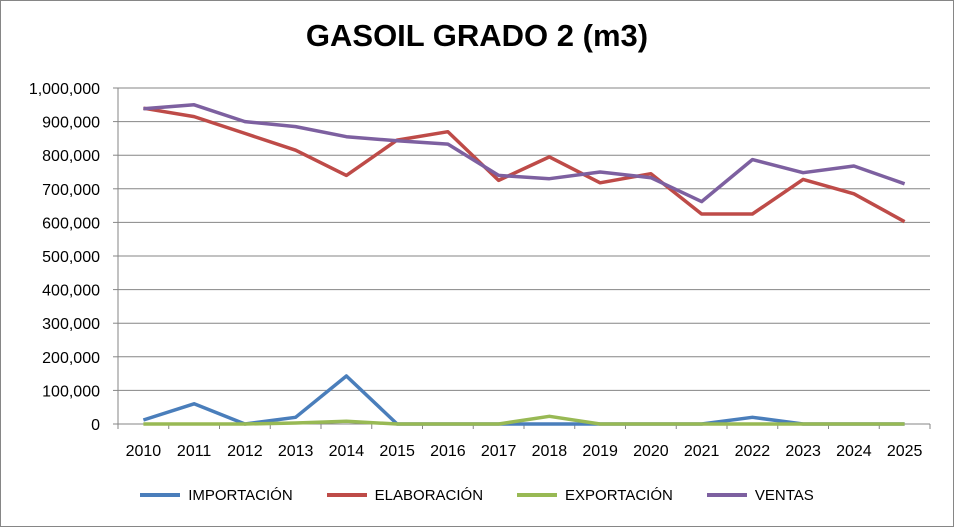 Image resolution: width=954 pixels, height=527 pixels. What do you see at coordinates (397, 451) in the screenshot?
I see `x-tick-label: 2015` at bounding box center [397, 451].